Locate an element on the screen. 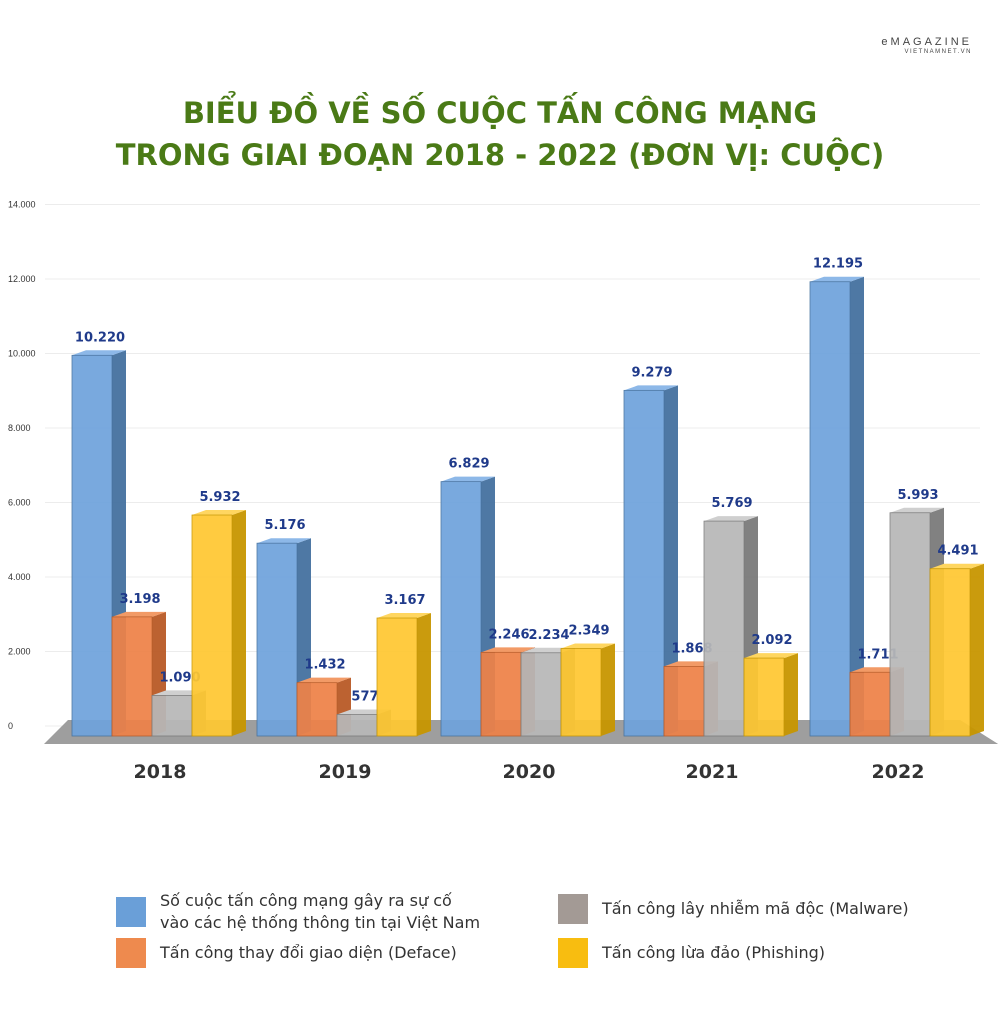  y-tick-label: 0 is located at coordinates (10, 726).